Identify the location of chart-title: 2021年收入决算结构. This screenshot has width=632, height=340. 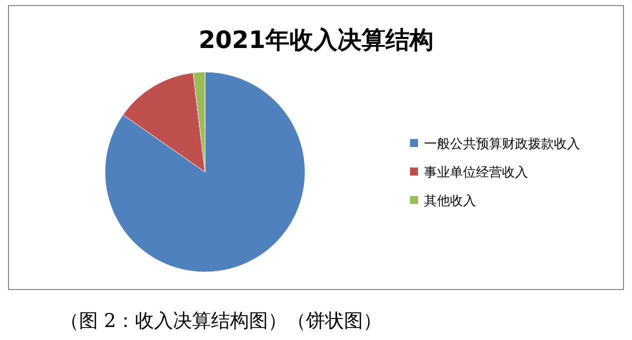
(316, 40).